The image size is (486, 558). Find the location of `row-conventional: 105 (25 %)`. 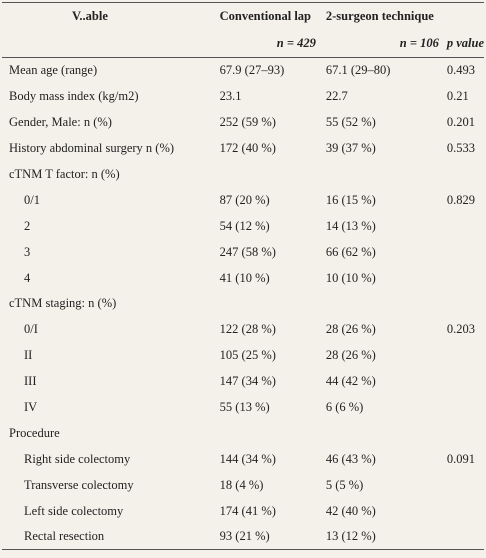

row-conventional: 105 (25 %) is located at coordinates (247, 355).